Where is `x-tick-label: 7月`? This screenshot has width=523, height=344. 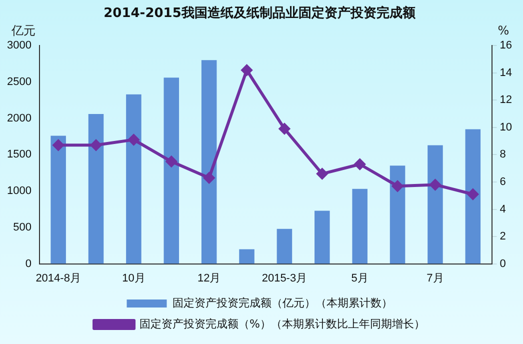
x-tick-label: 7月 is located at coordinates (435, 278).